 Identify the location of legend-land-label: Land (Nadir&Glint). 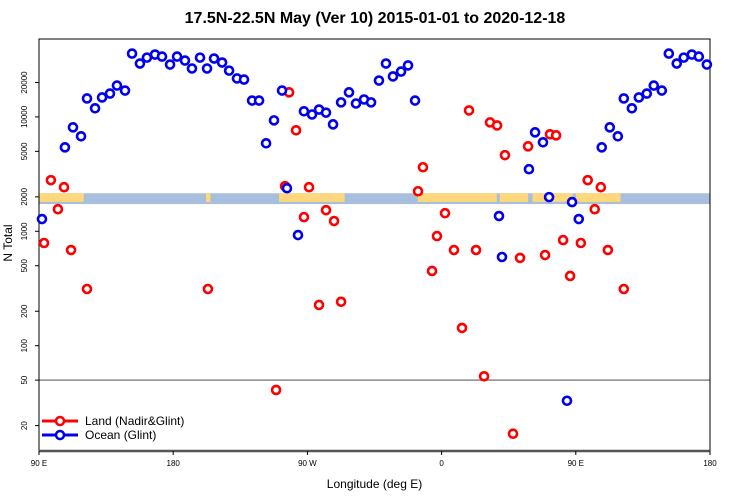
(135, 421).